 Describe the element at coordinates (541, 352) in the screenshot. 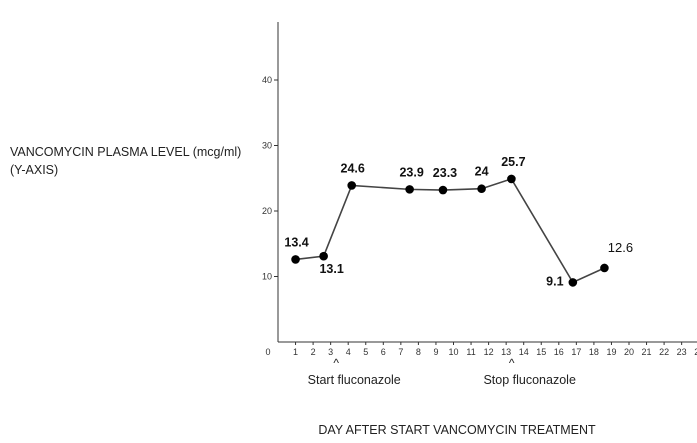

I see `x-tick-label: 15` at that location.